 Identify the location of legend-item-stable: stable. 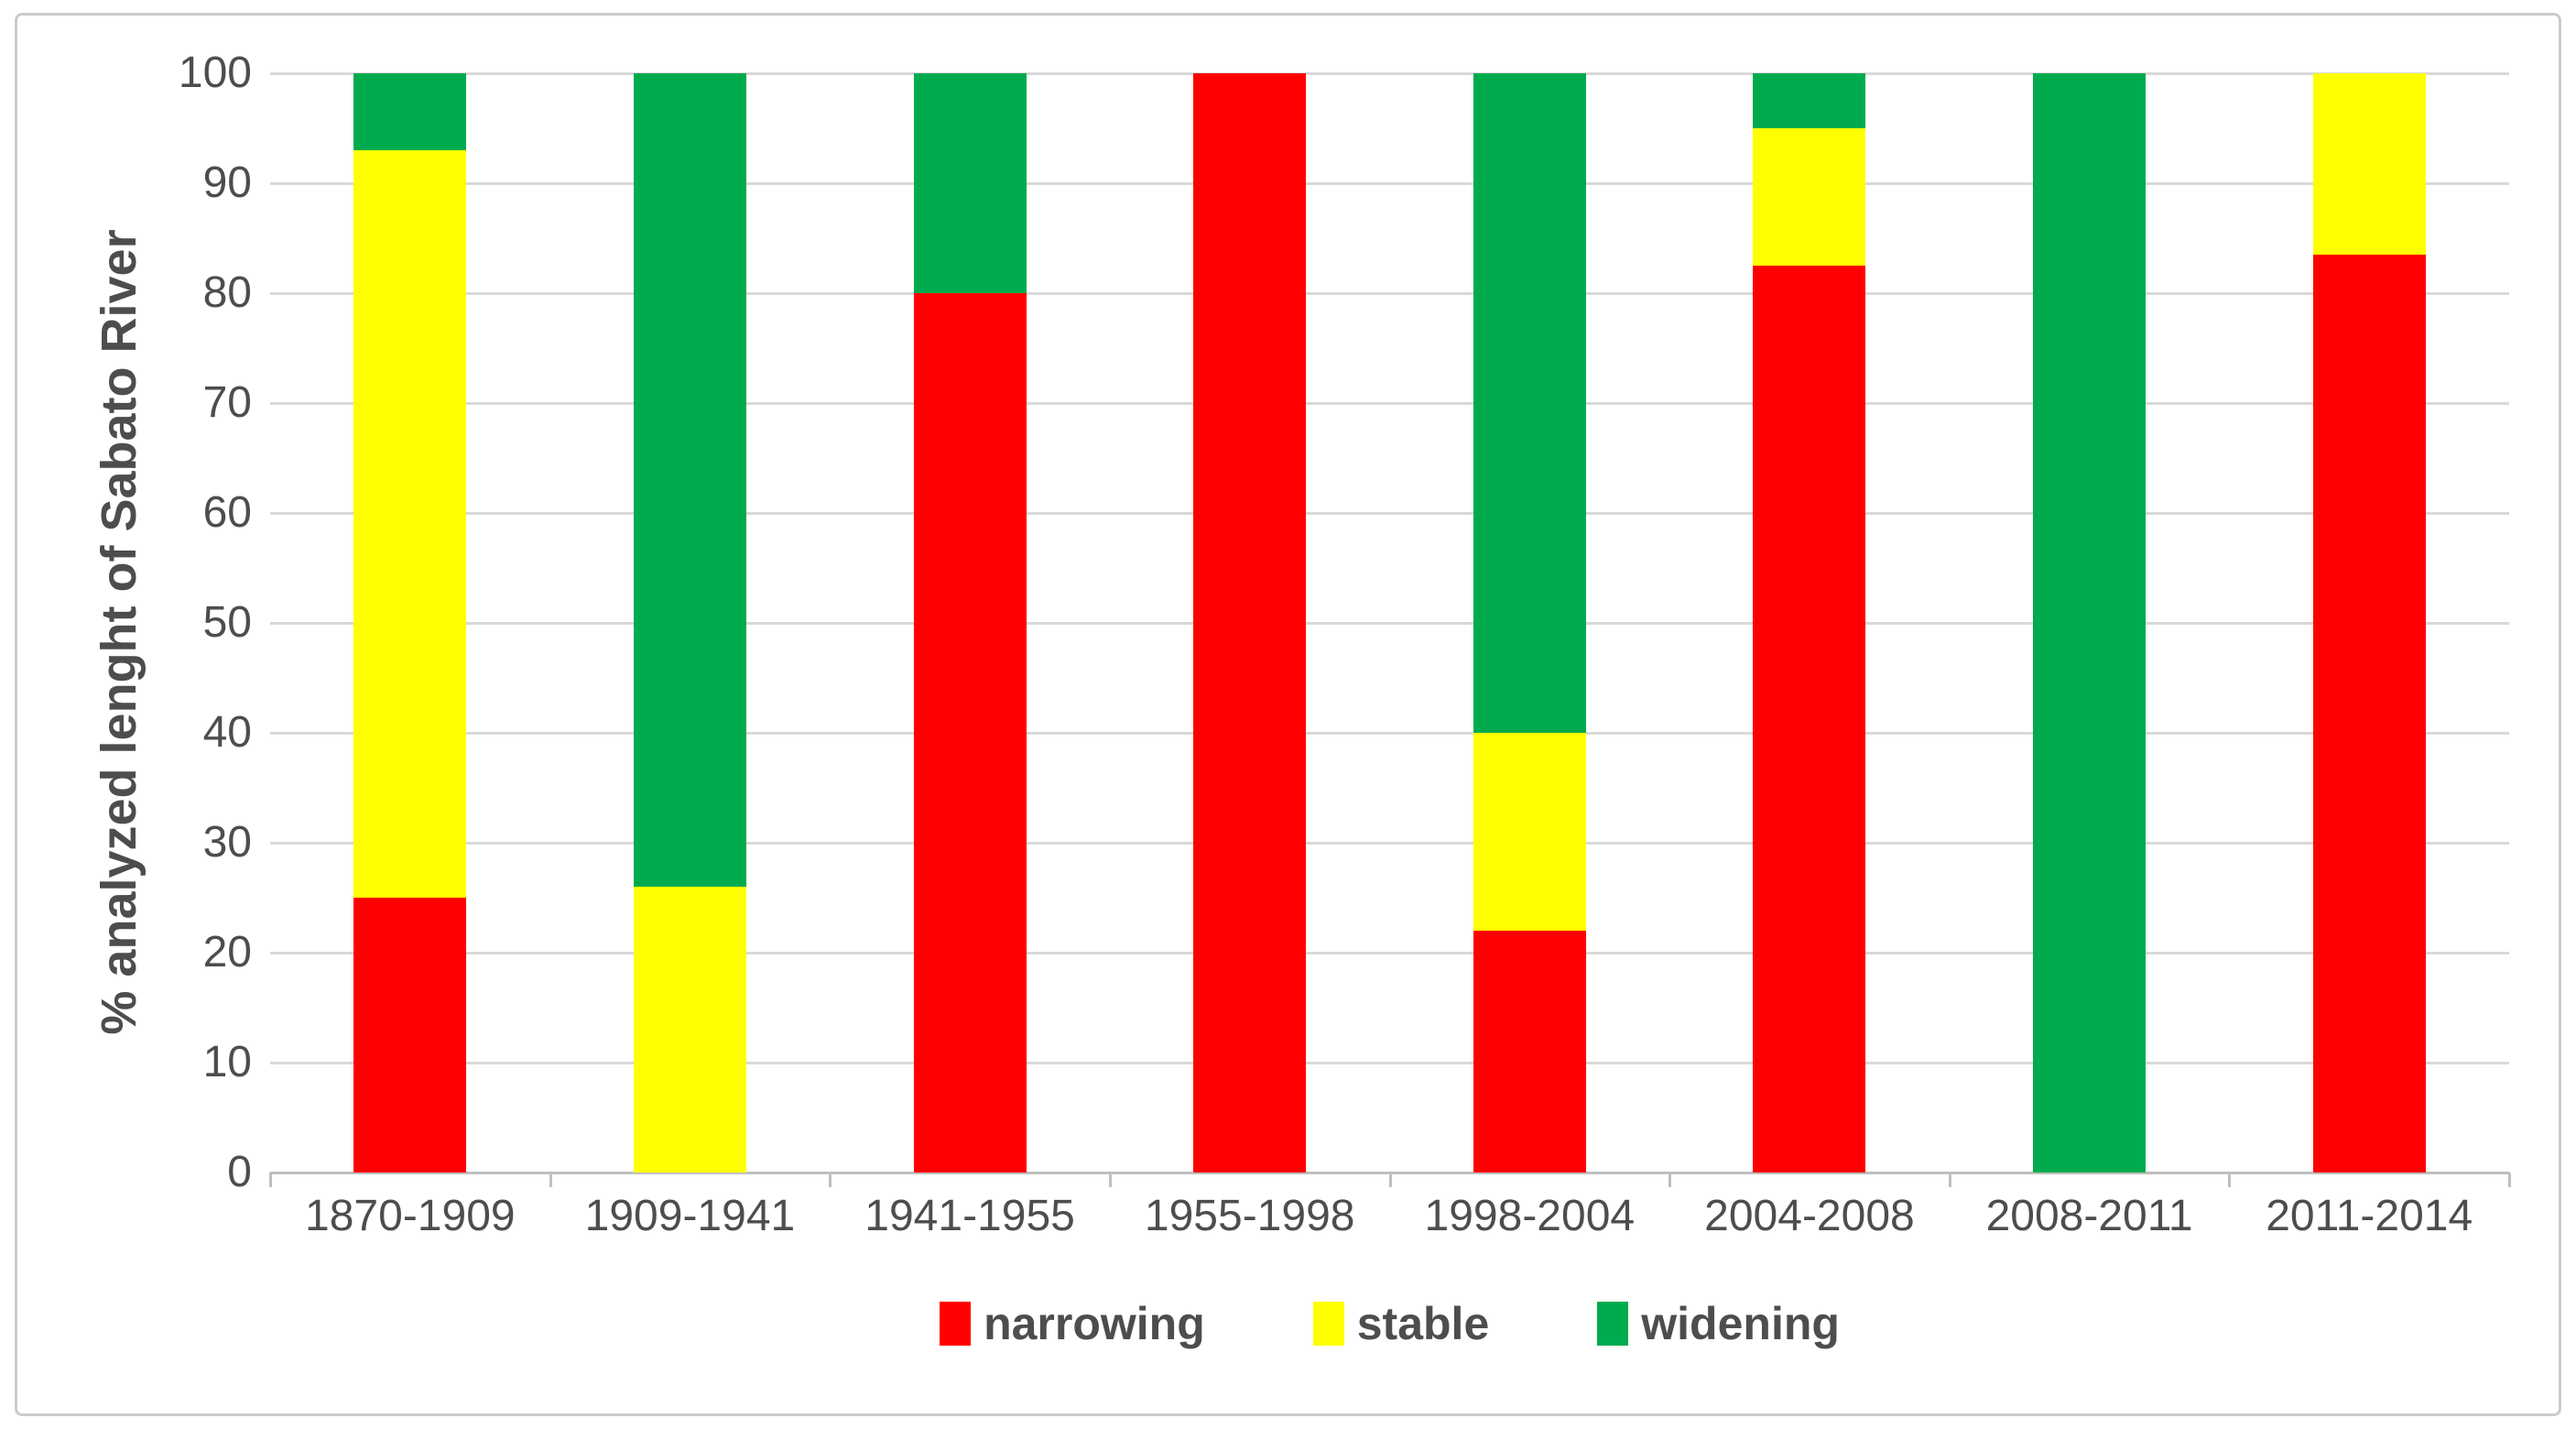
(1401, 1323).